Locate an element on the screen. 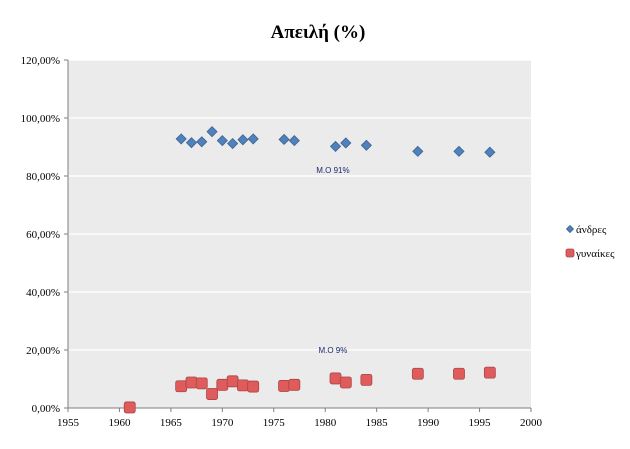  legend-label: άνδρες is located at coordinates (591, 230).